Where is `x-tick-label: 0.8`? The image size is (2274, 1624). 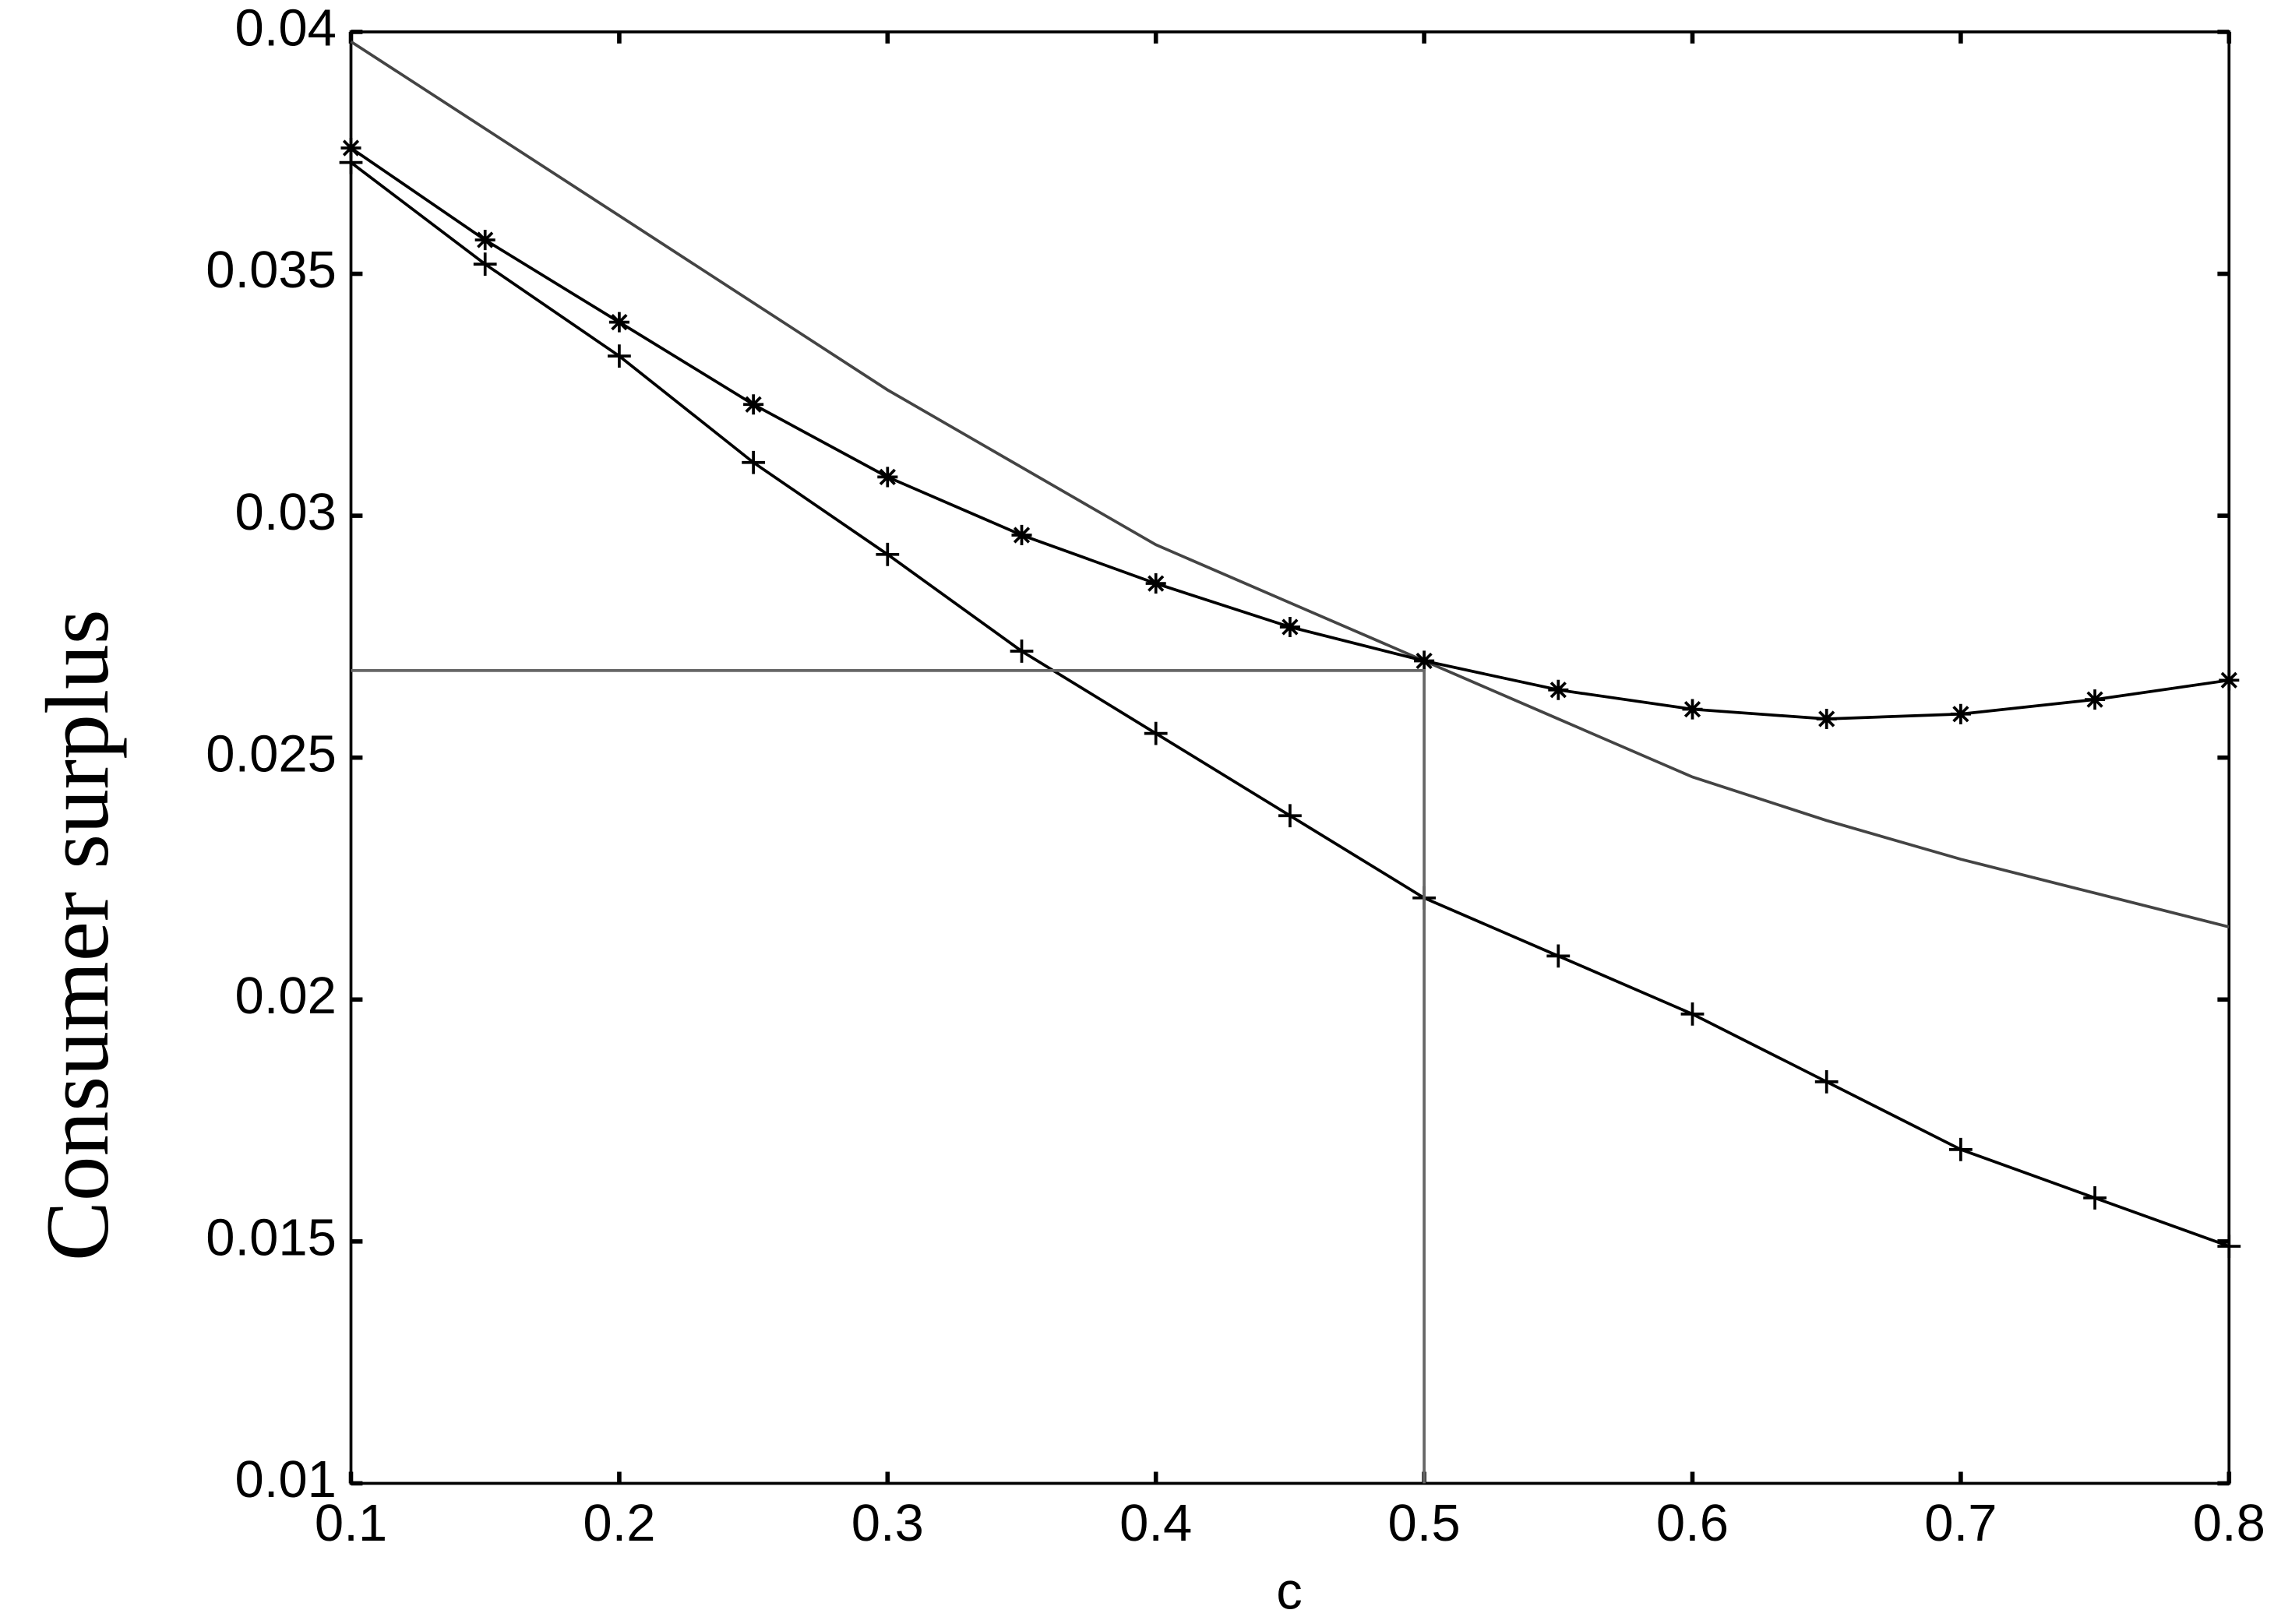 x-tick-label: 0.8 is located at coordinates (2229, 1523).